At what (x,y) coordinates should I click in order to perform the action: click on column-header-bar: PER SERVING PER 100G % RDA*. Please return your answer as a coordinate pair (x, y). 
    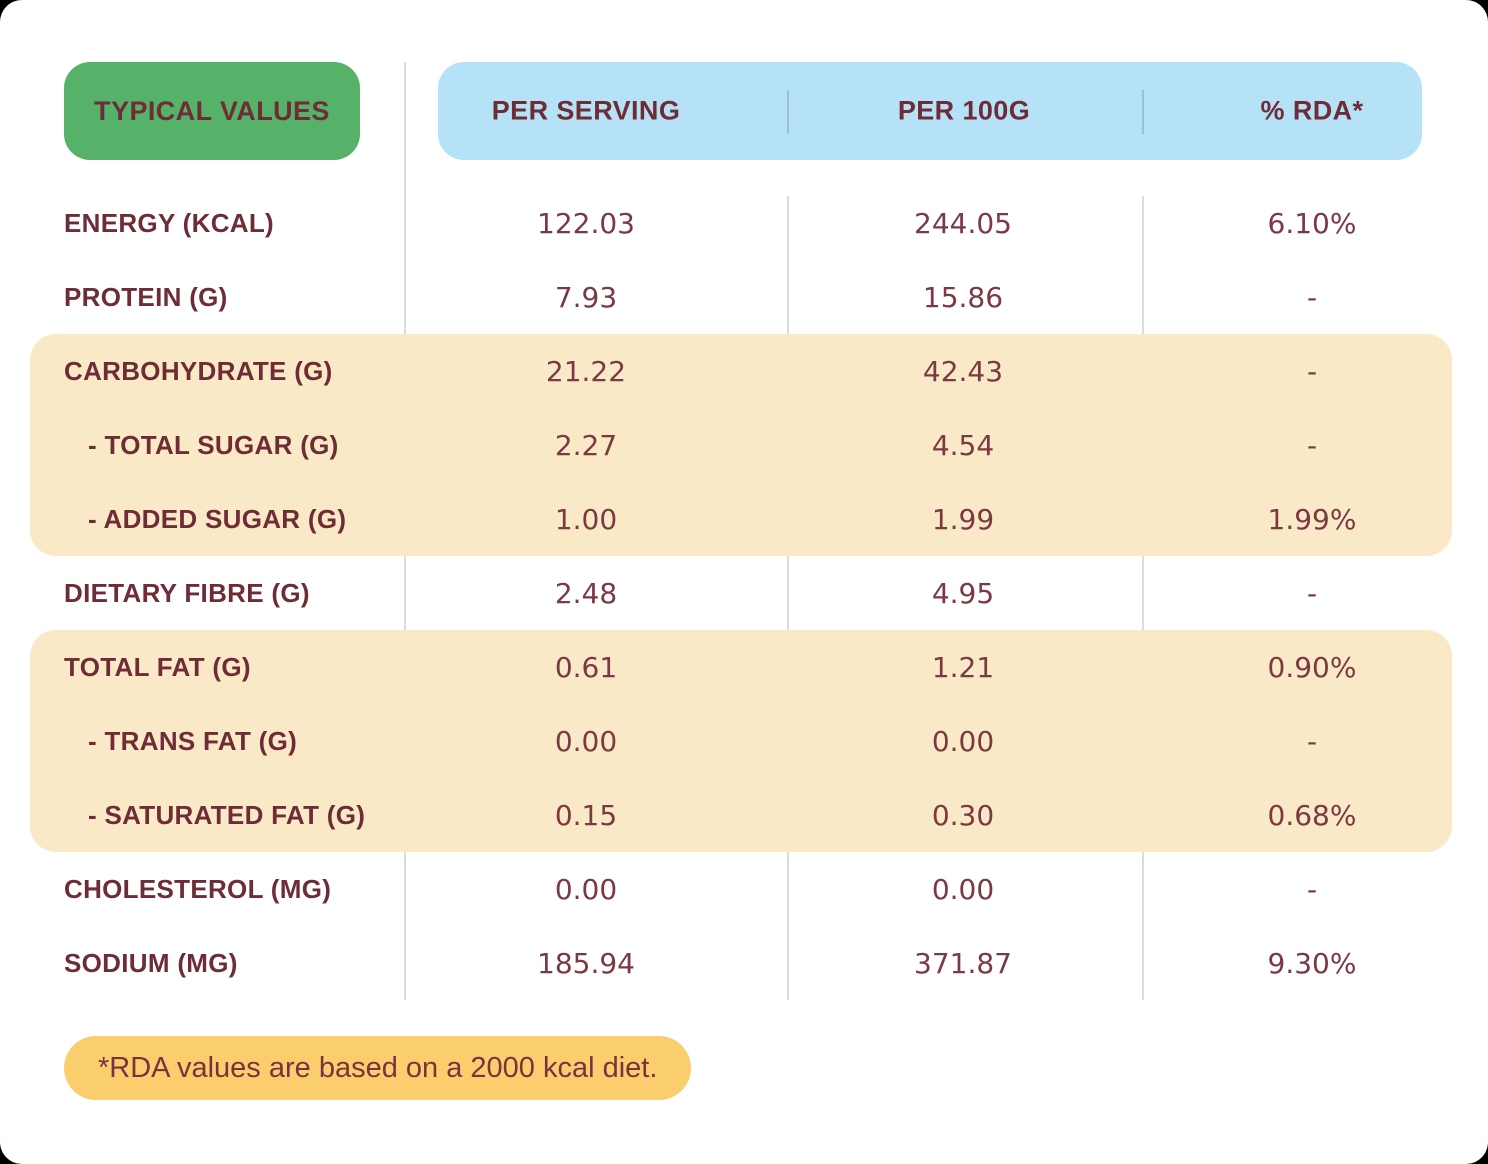
    Looking at the image, I should click on (930, 111).